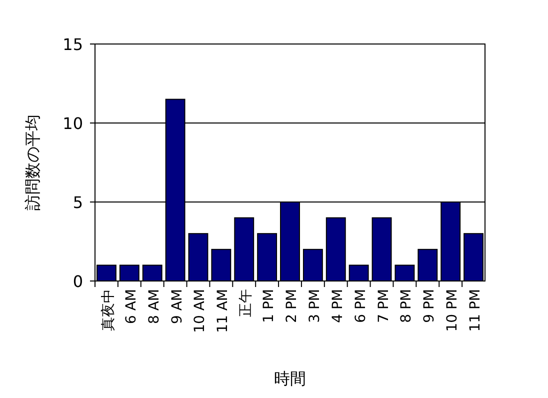 The image size is (548, 398). Describe the element at coordinates (131, 306) in the screenshot. I see `x-tick-label: 6 AM` at that location.